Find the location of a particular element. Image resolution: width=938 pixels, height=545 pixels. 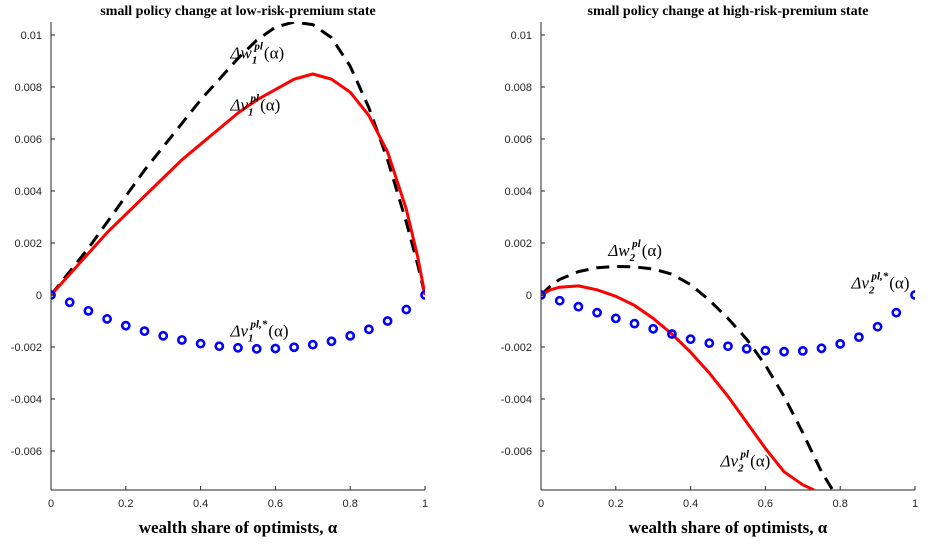

left-x-tick-label: 0.4 is located at coordinates (200, 504).